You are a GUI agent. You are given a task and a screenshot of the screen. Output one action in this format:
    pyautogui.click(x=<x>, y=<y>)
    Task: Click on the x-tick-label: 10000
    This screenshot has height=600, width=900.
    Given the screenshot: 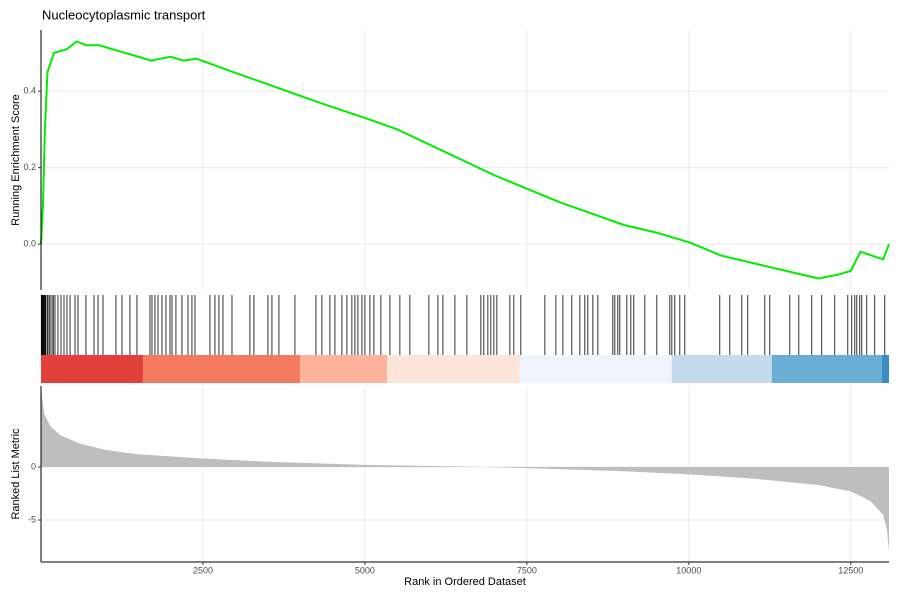 What is the action you would take?
    pyautogui.click(x=688, y=570)
    